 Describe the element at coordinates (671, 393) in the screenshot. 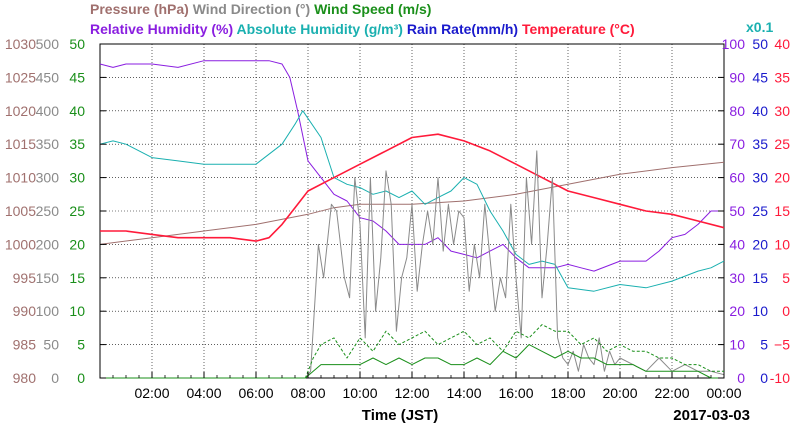

I see `x-tick-label: 22:00` at that location.